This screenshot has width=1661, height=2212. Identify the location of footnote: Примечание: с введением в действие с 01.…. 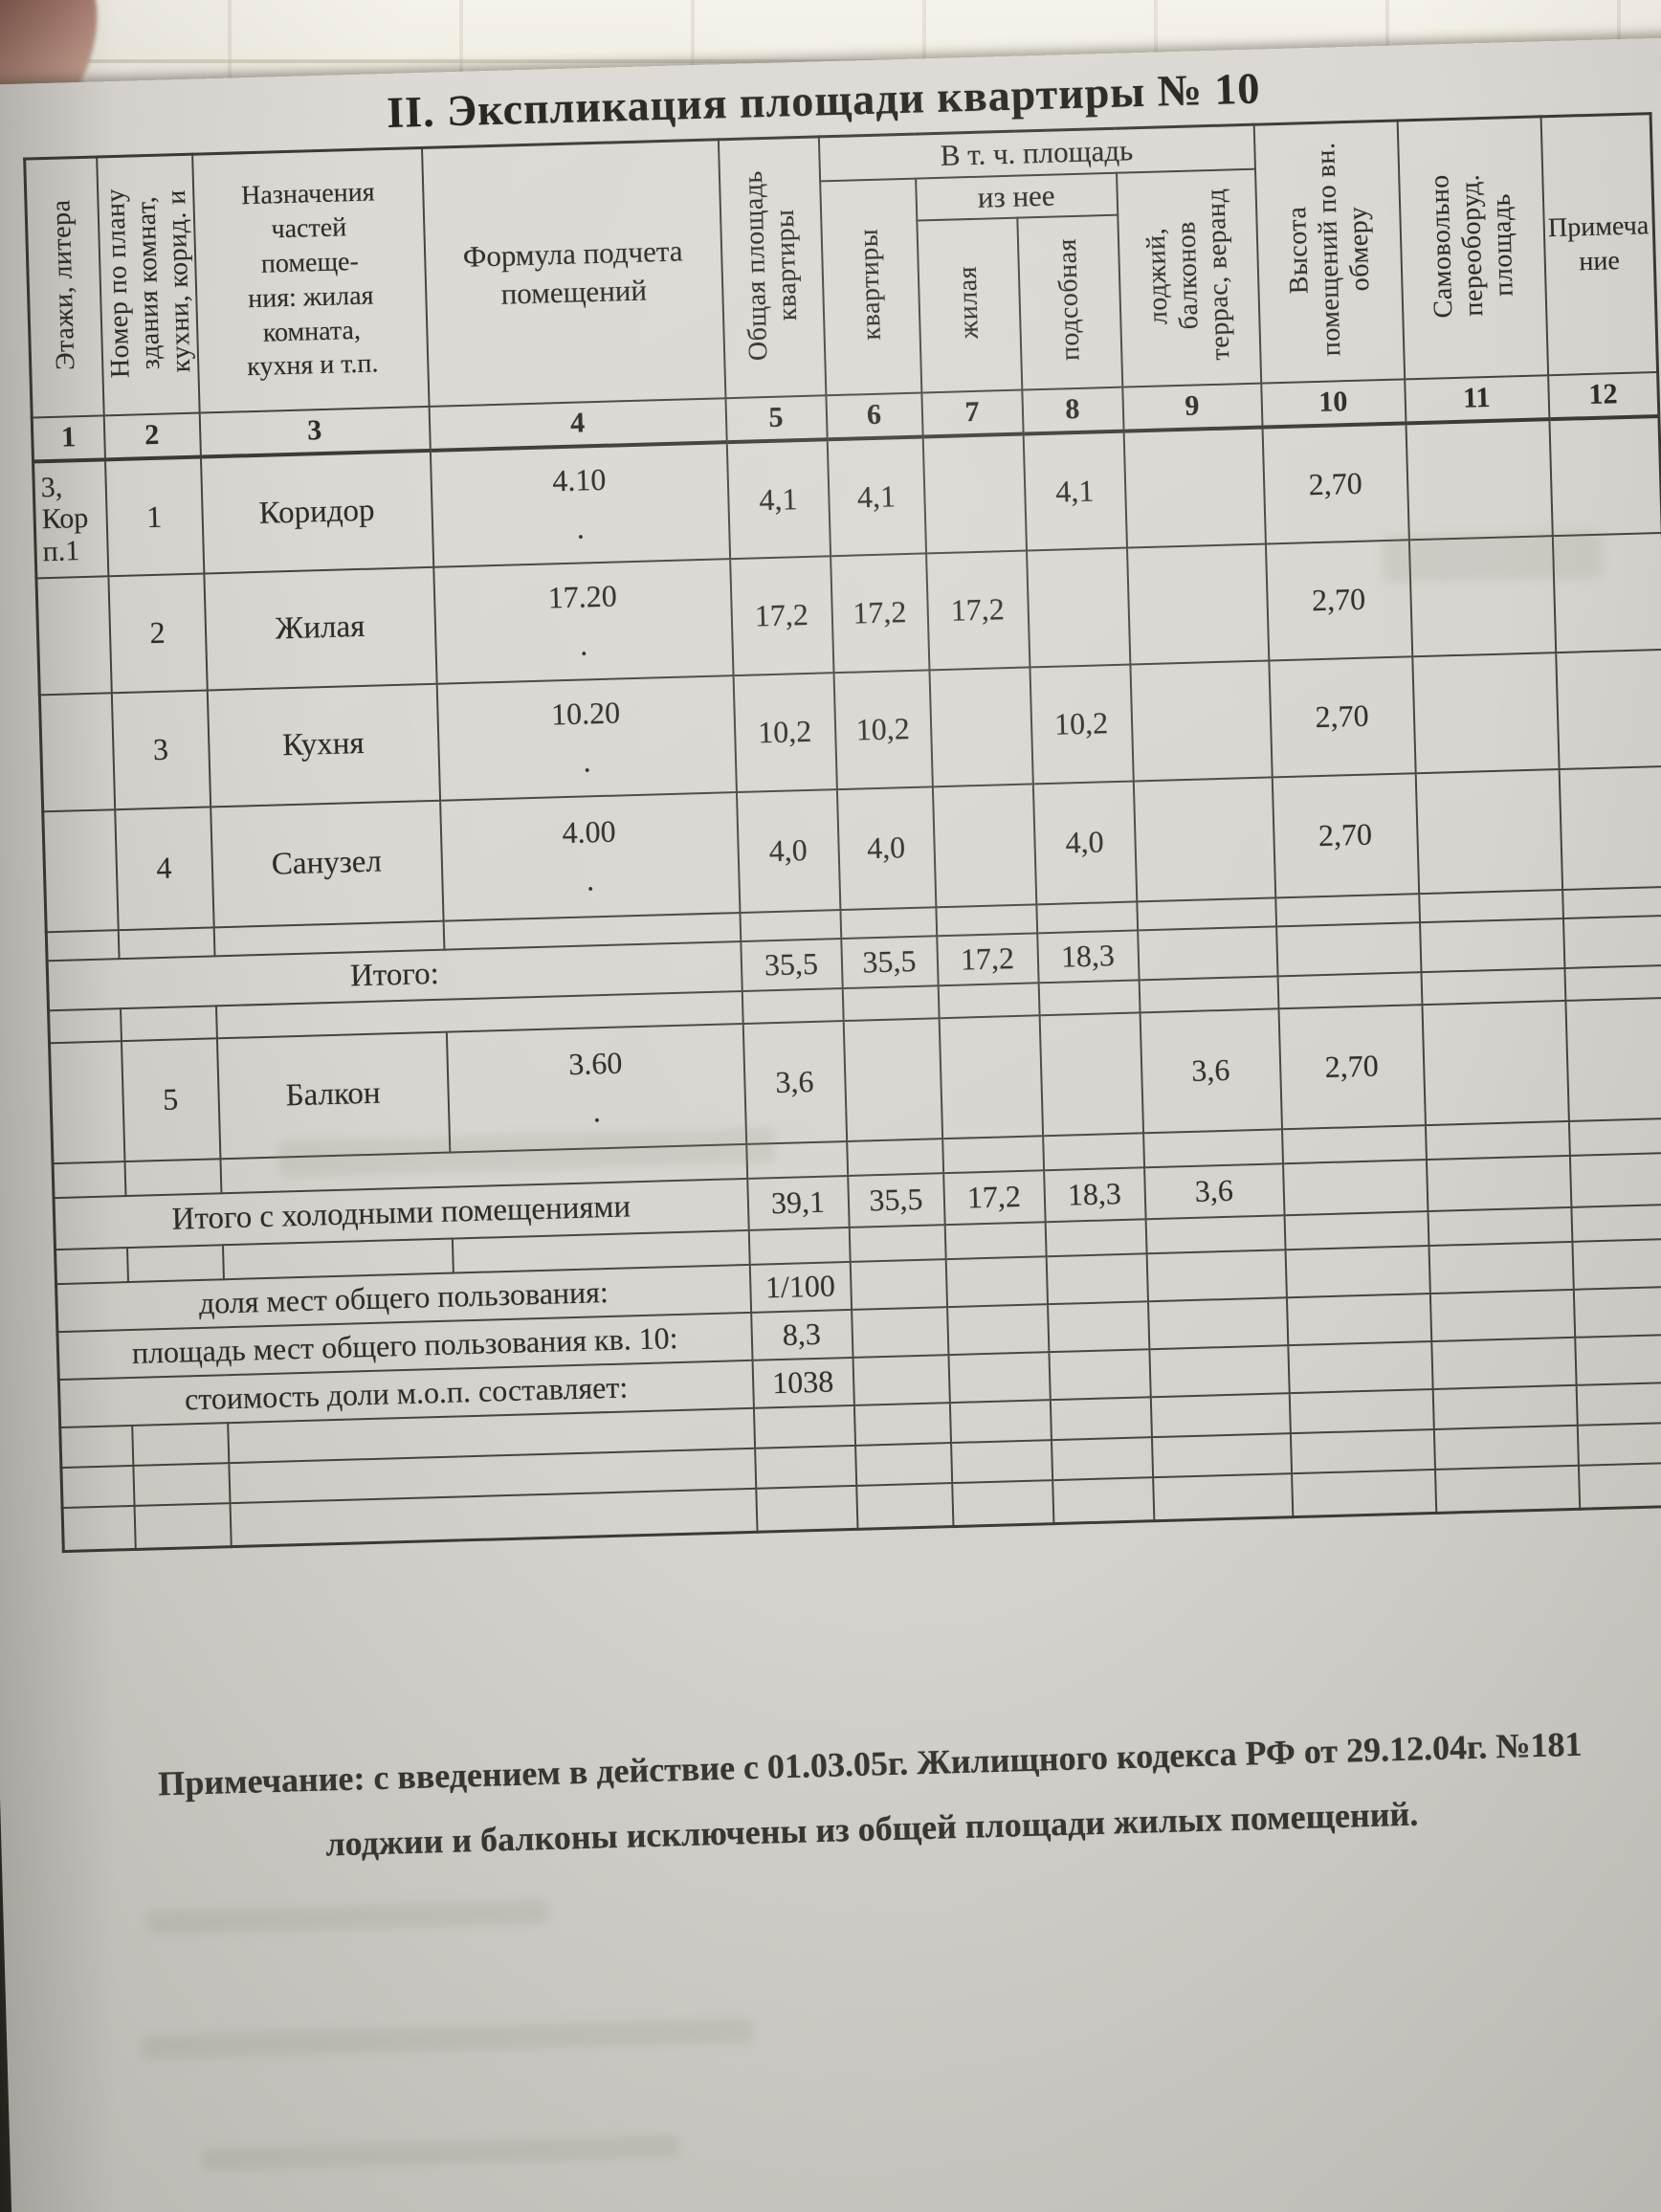
(871, 1797).